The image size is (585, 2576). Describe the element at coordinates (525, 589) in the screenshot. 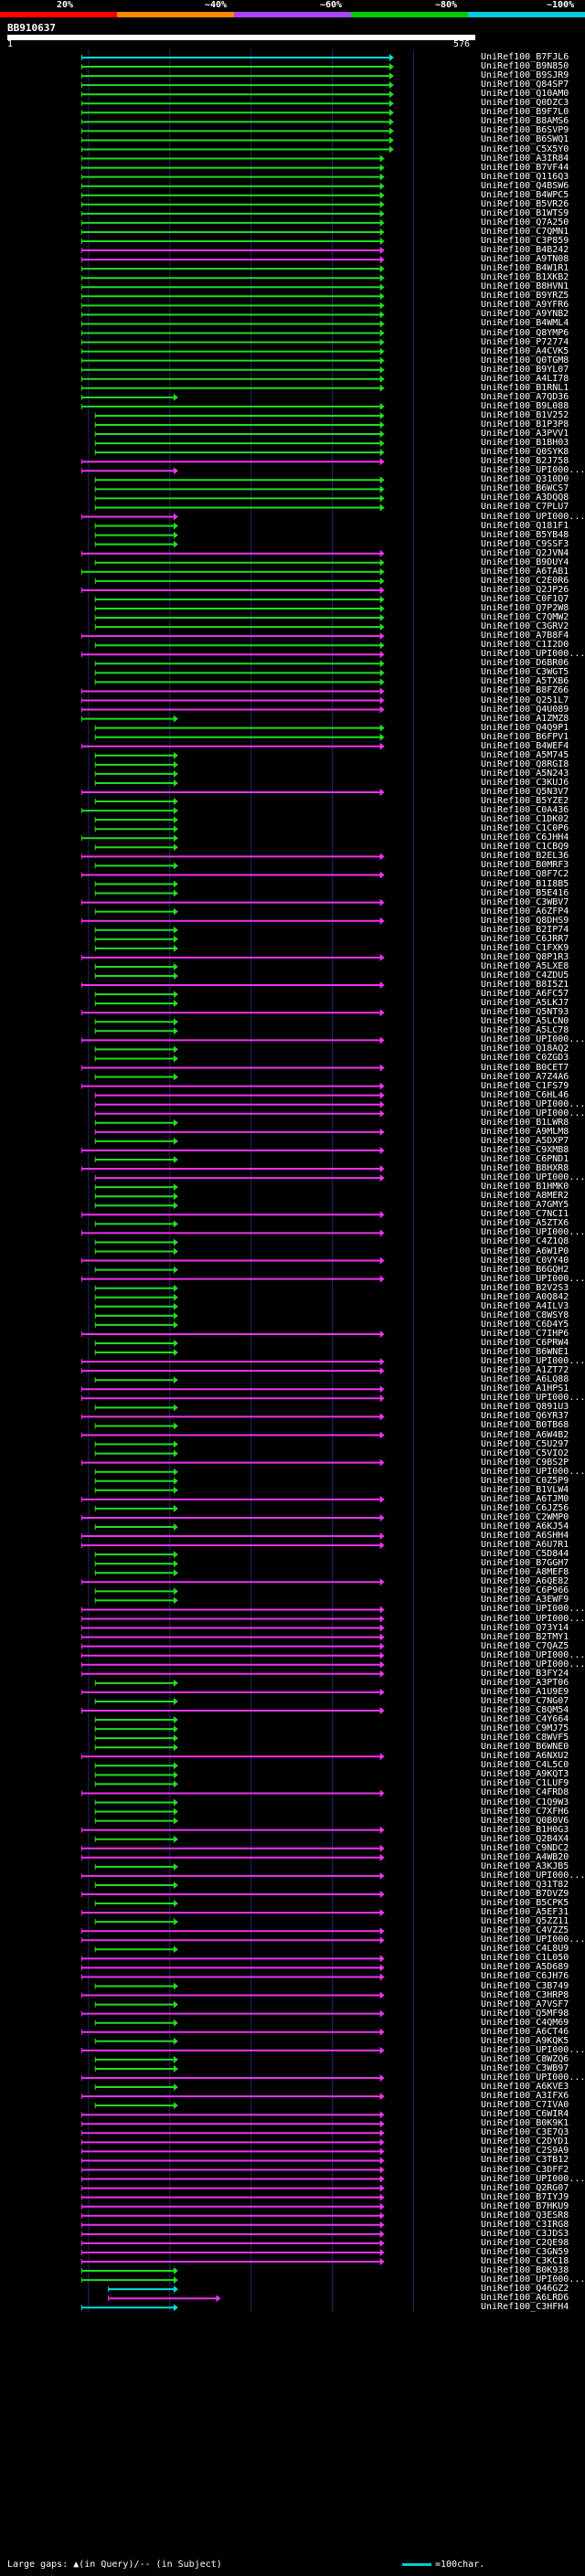

I see `hit-label: UniRef100_Q2JP26` at that location.